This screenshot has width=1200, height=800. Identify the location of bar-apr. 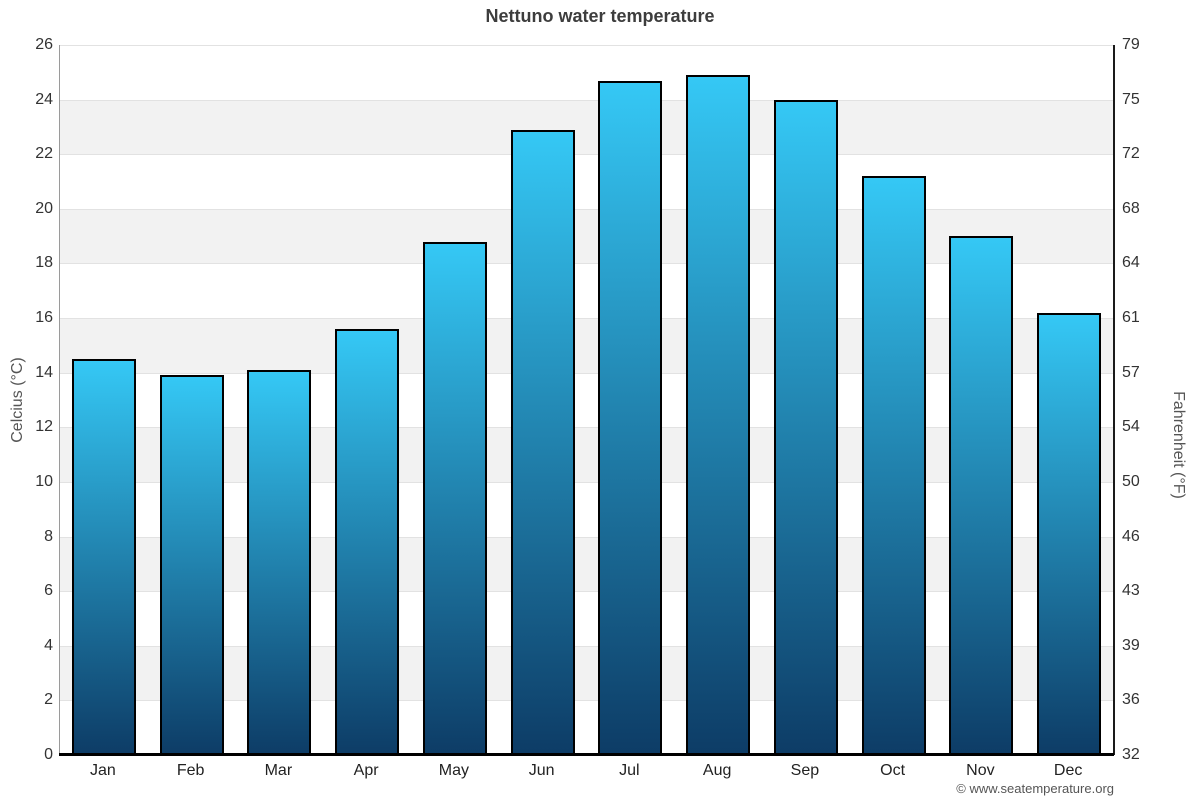
(367, 542).